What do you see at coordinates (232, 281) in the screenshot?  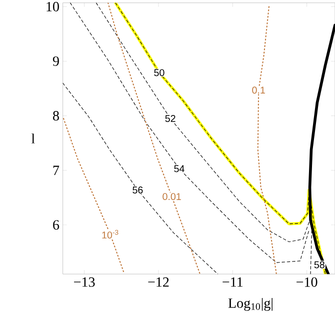 I see `x-tick-label: −11` at bounding box center [232, 281].